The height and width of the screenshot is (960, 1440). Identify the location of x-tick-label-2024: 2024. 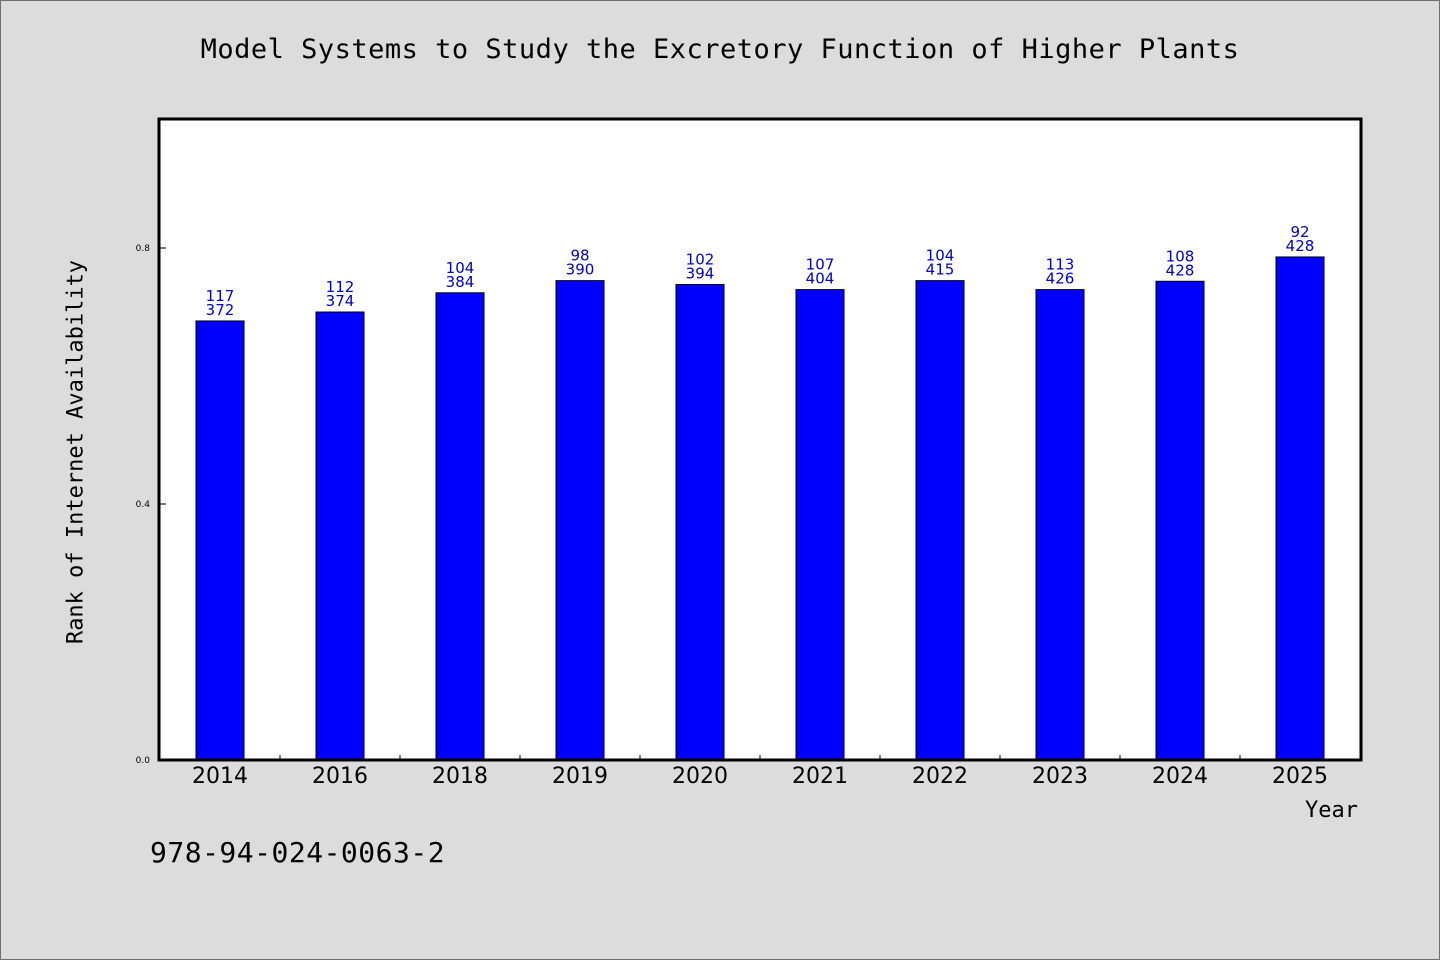
(1180, 776).